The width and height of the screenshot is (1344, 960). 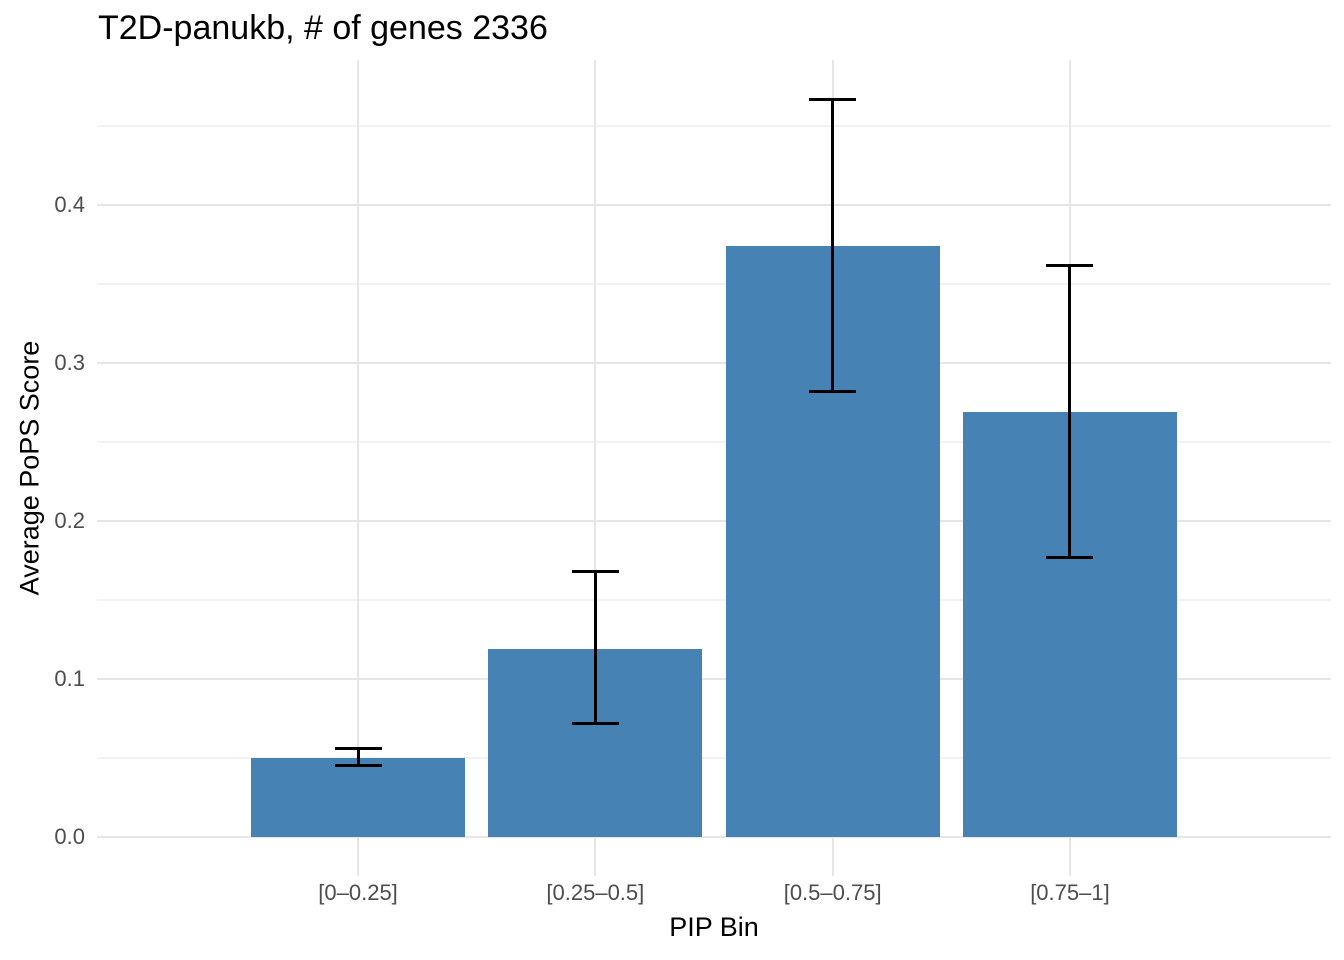 What do you see at coordinates (595, 892) in the screenshot?
I see `x-tick-label: [0.25–0.5]` at bounding box center [595, 892].